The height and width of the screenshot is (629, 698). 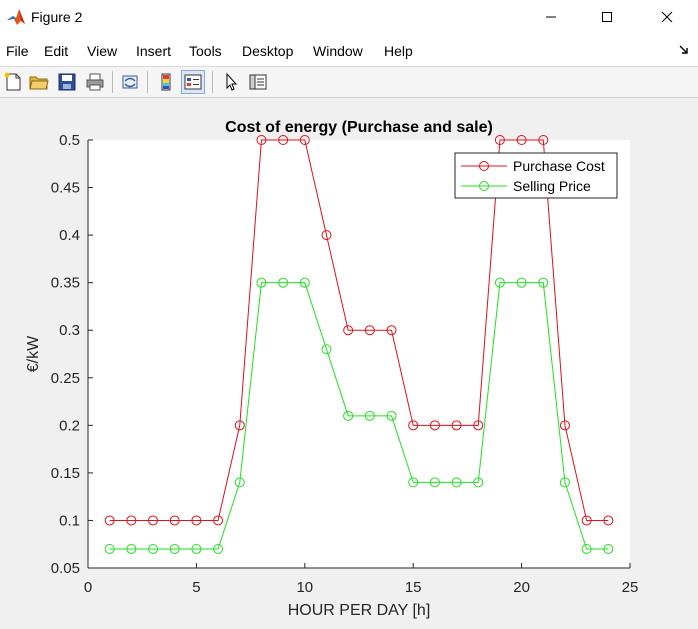 I want to click on menu-insert: Insert, so click(x=154, y=51).